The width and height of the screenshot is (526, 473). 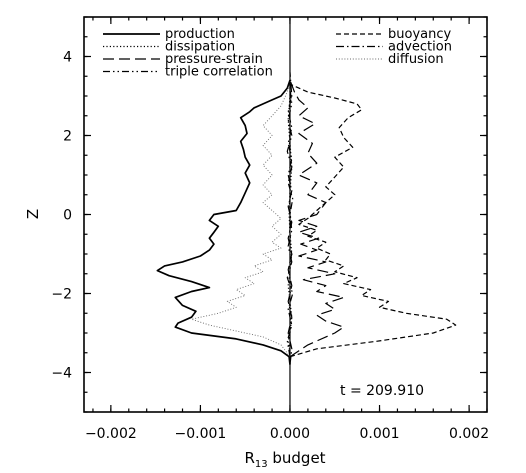 I want to click on y-tick-label: −4, so click(x=61, y=374).